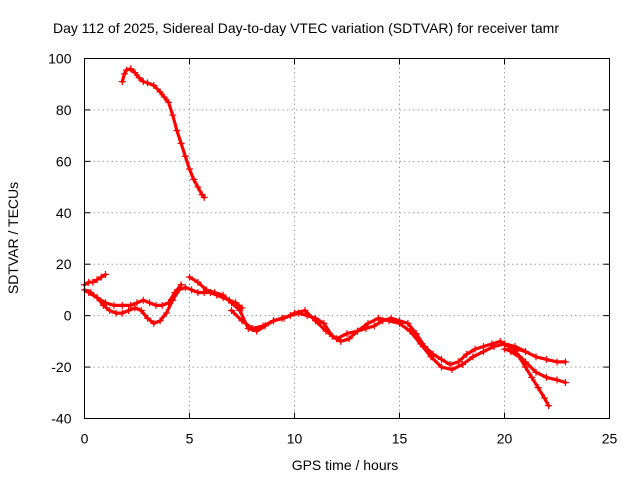 The height and width of the screenshot is (480, 640). What do you see at coordinates (400, 439) in the screenshot?
I see `x-tick-label: 15` at bounding box center [400, 439].